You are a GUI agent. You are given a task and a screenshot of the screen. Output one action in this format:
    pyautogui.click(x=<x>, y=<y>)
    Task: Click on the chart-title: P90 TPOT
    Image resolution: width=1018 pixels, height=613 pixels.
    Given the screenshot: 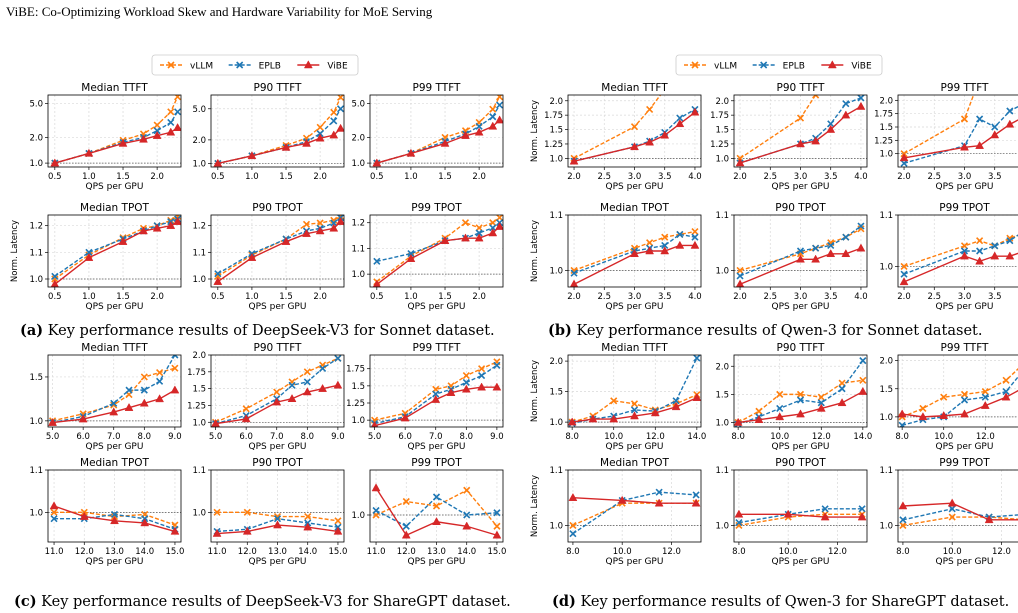 What is the action you would take?
    pyautogui.click(x=800, y=463)
    